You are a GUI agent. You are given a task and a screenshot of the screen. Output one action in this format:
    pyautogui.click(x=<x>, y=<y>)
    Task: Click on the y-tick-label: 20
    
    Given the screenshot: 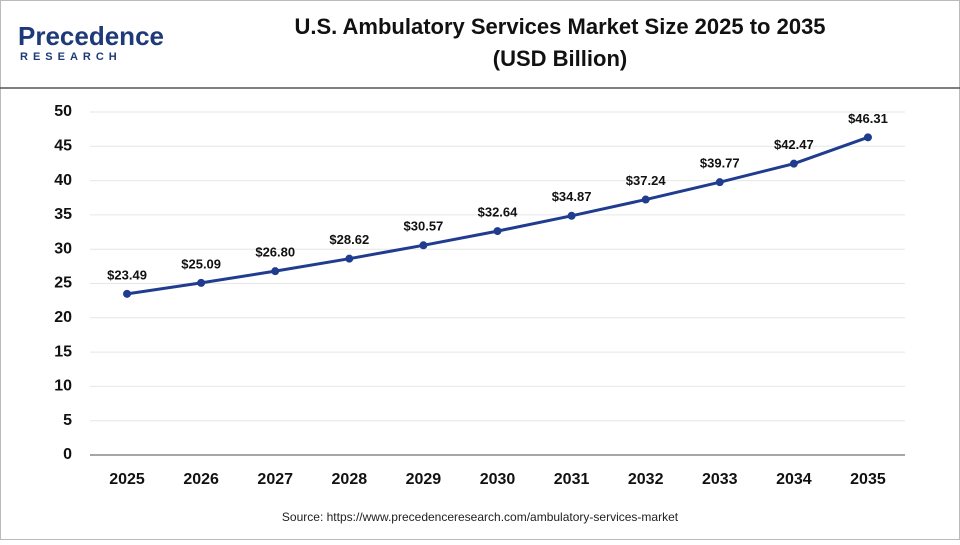 What is the action you would take?
    pyautogui.click(x=63, y=317)
    